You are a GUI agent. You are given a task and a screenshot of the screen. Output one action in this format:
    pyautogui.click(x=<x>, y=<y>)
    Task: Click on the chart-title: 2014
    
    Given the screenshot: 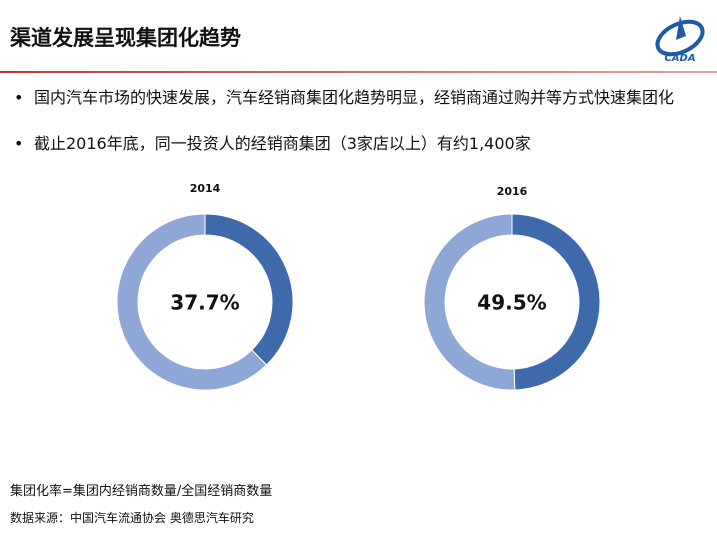 What is the action you would take?
    pyautogui.click(x=205, y=188)
    